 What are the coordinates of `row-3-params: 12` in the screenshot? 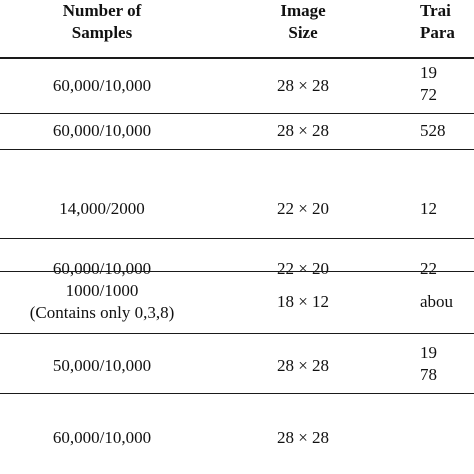 It's located at (428, 208).